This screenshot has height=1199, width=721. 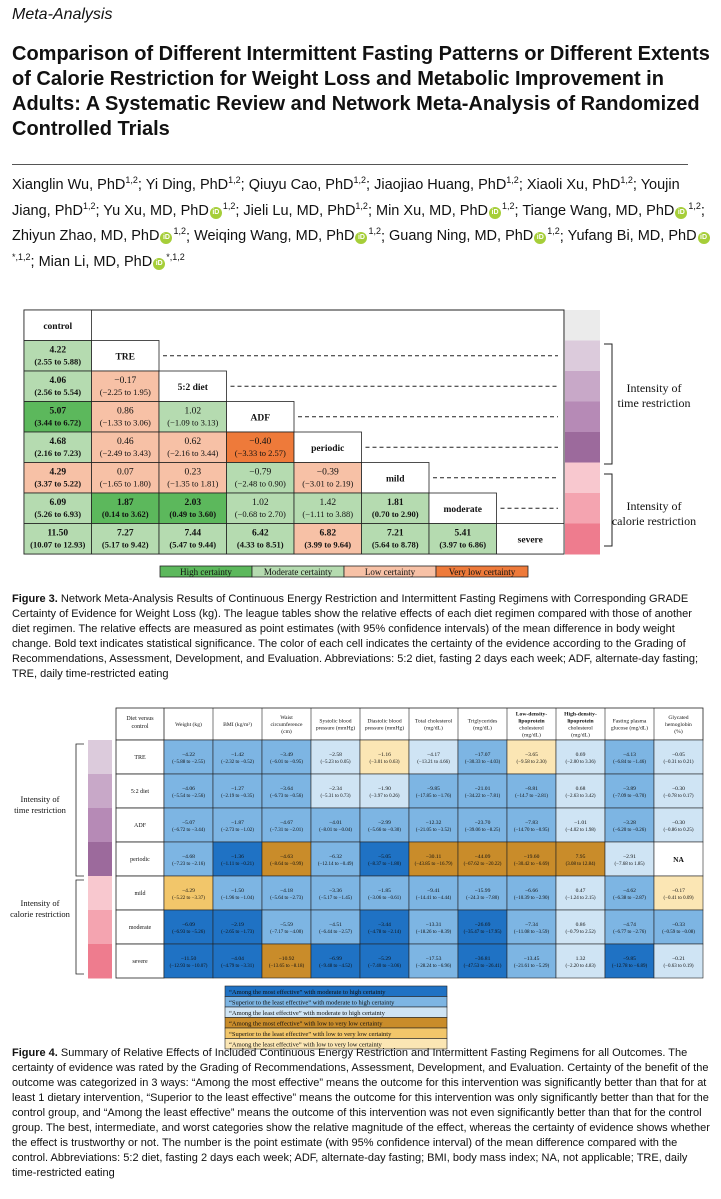 I want to click on summary-value: −2.34, so click(x=335, y=789).